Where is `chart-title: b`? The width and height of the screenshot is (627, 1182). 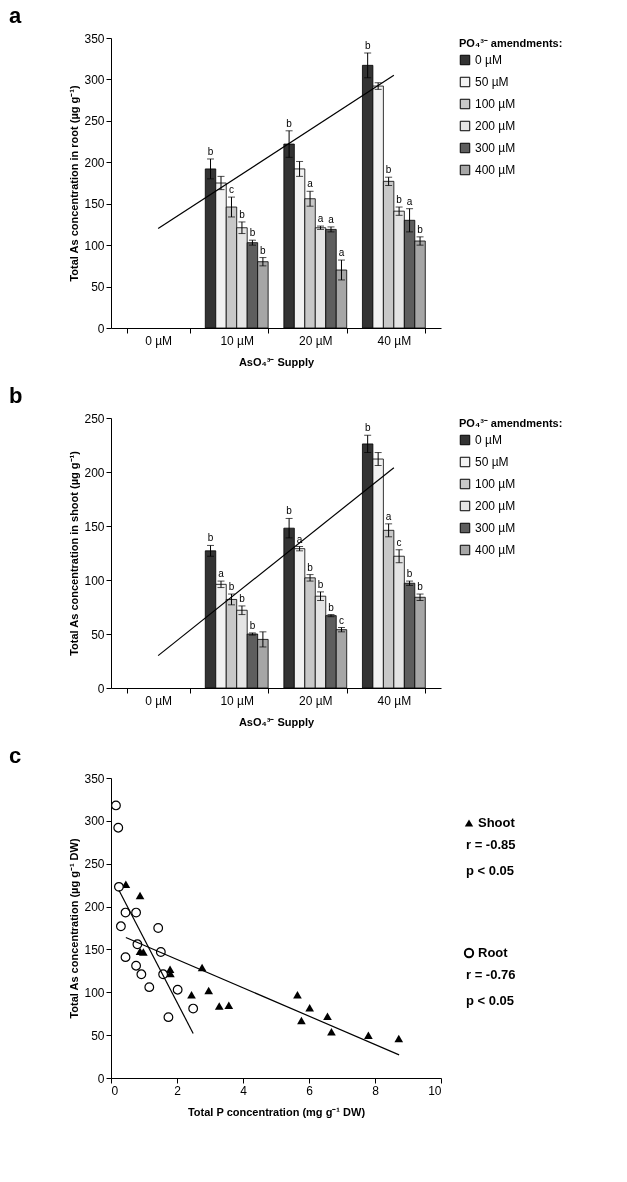 chart-title: b is located at coordinates (15, 395).